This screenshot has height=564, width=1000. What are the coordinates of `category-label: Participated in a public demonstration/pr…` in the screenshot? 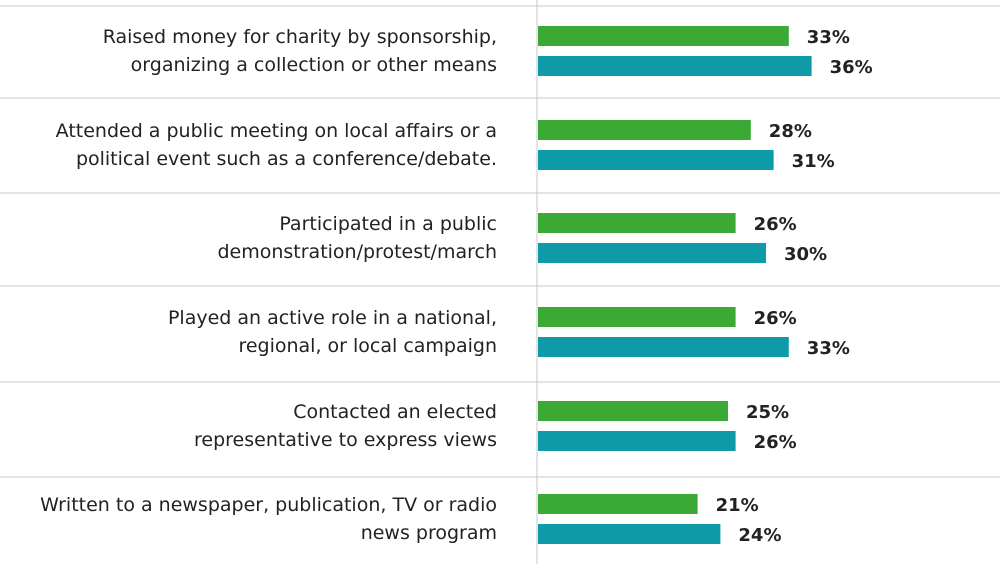 It's located at (357, 238).